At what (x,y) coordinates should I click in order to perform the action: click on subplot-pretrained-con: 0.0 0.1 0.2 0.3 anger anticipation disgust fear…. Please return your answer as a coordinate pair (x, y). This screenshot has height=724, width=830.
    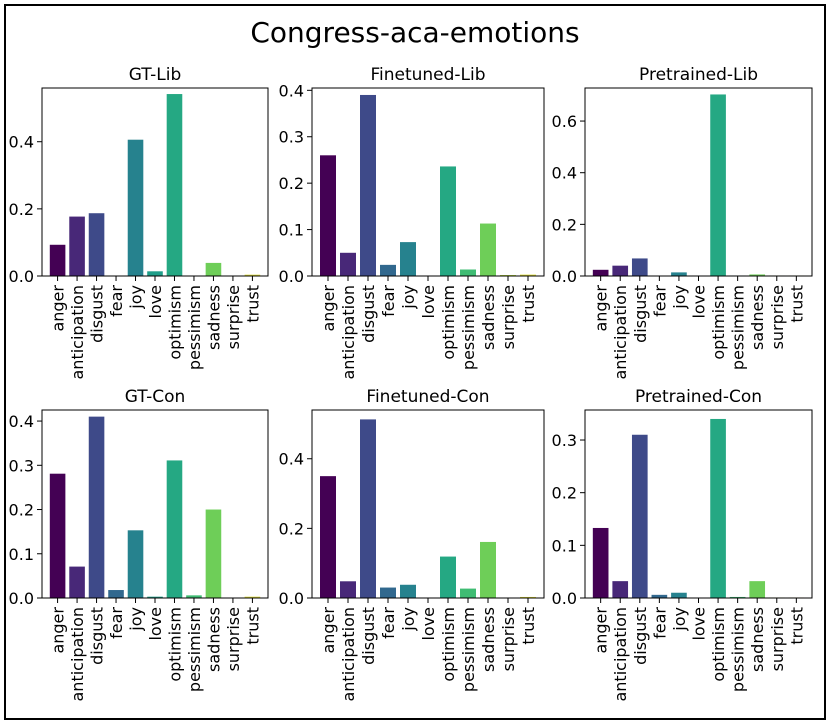
    Looking at the image, I should click on (682, 544).